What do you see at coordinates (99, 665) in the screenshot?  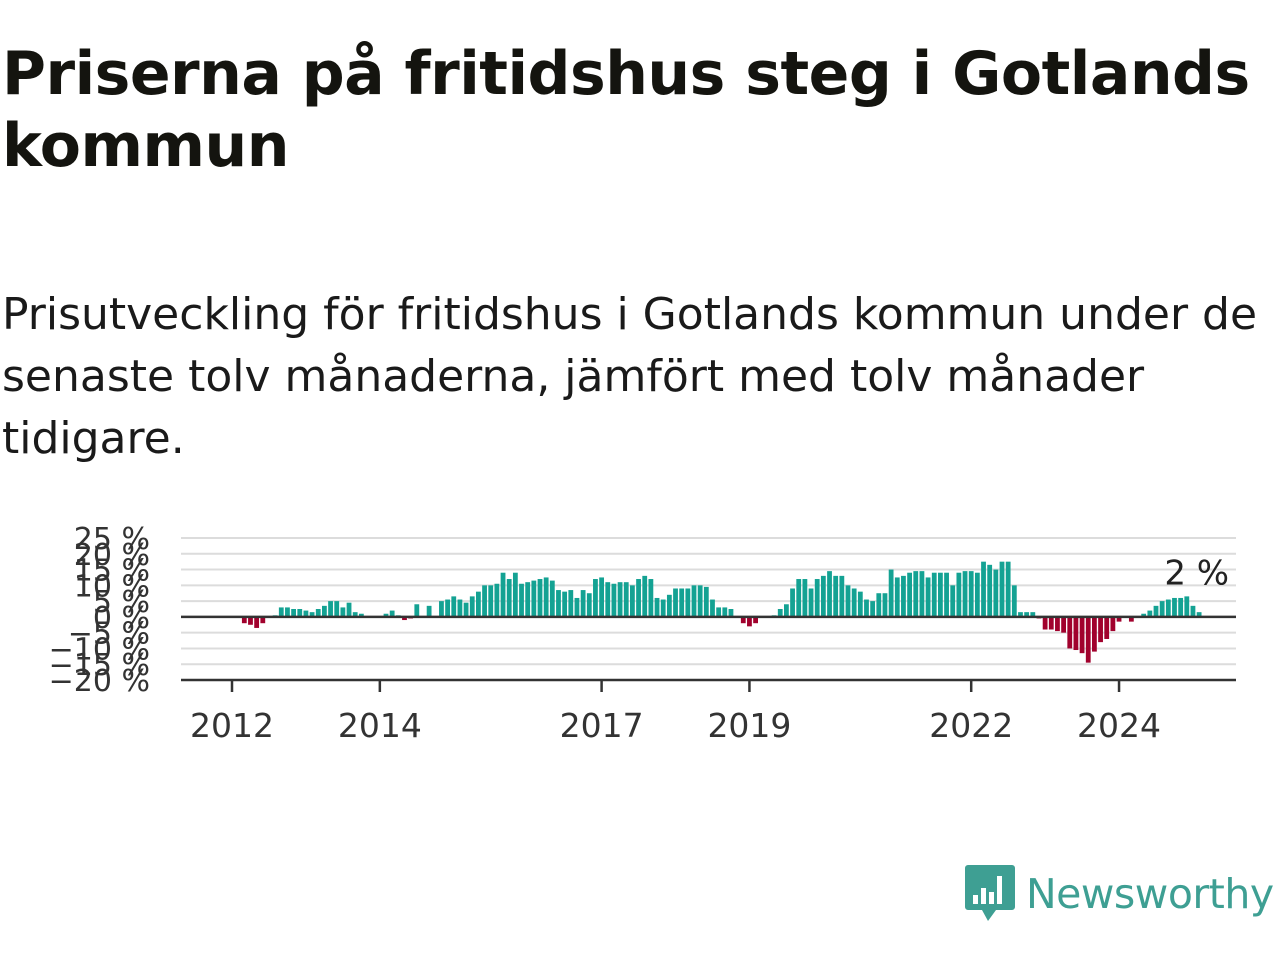 I see `y-tick-label: −15 %` at bounding box center [99, 665].